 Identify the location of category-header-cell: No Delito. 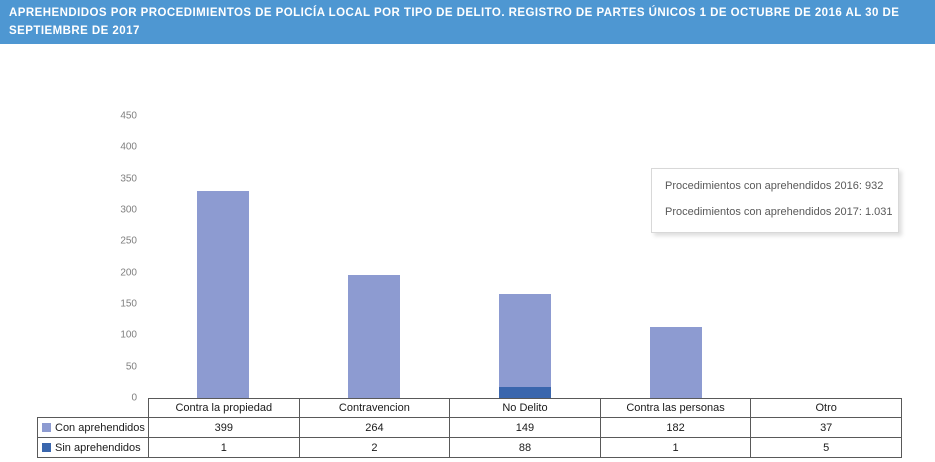
(525, 408).